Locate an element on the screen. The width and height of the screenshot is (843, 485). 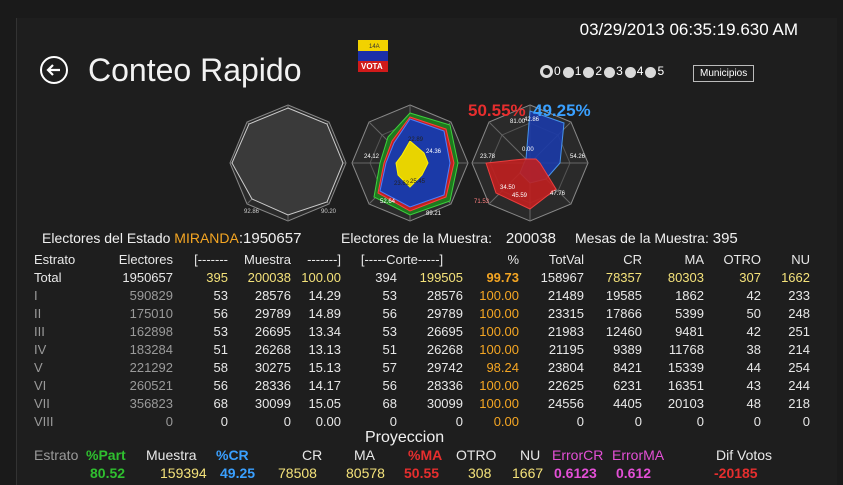
table-cell: 29789 is located at coordinates (444, 313).